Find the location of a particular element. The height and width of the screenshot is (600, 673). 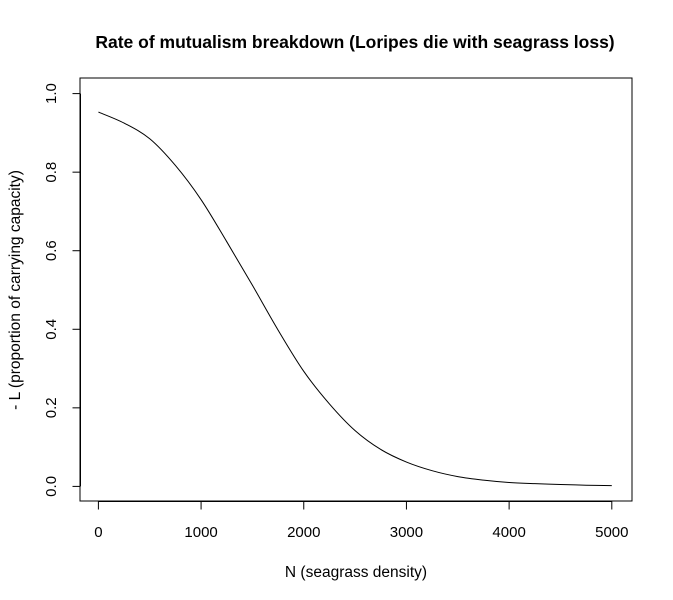

y-axis-ticks: 0.0 0.2 0.4 0.6 0.8 1.0 is located at coordinates (62, 290).